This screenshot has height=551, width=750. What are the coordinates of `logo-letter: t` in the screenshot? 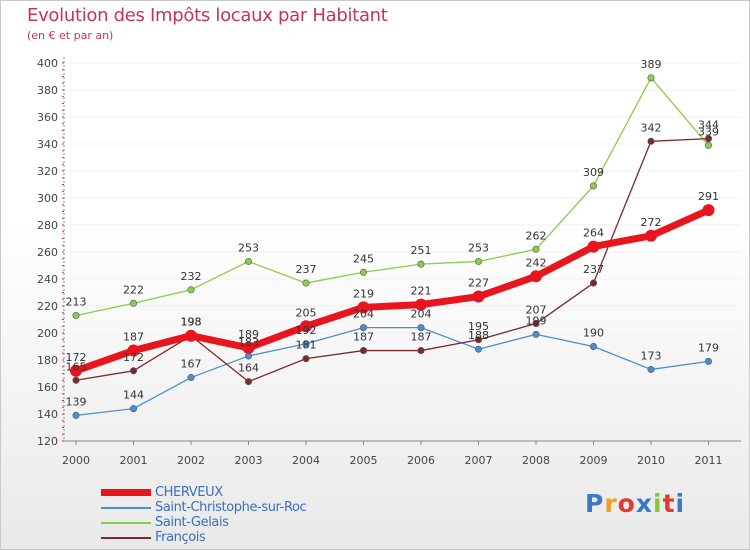 It's located at (669, 503).